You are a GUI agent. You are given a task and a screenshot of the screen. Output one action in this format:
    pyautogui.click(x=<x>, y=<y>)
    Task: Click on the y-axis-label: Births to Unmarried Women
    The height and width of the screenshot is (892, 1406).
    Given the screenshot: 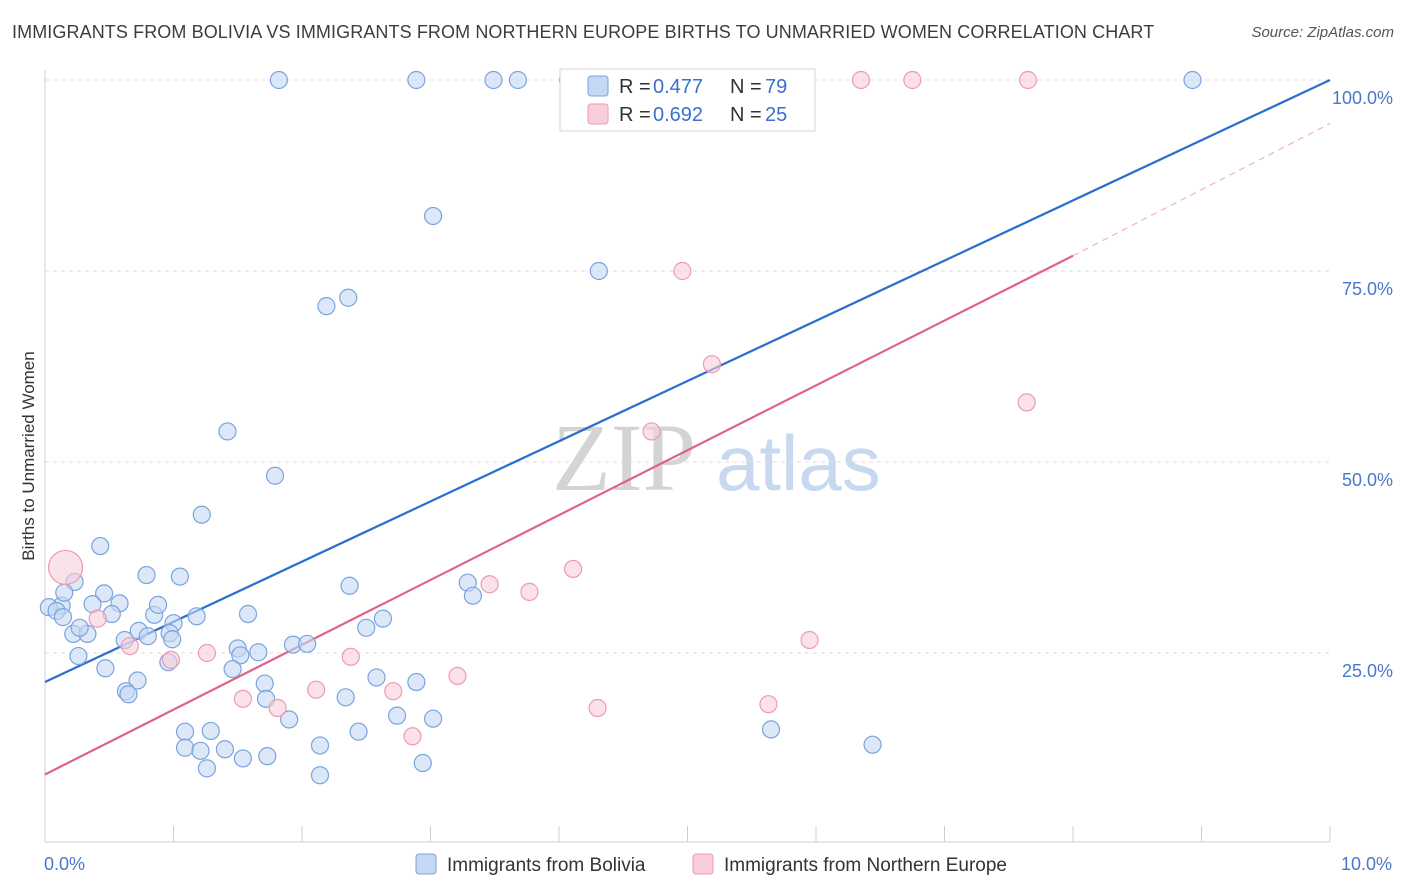 What is the action you would take?
    pyautogui.click(x=28, y=455)
    